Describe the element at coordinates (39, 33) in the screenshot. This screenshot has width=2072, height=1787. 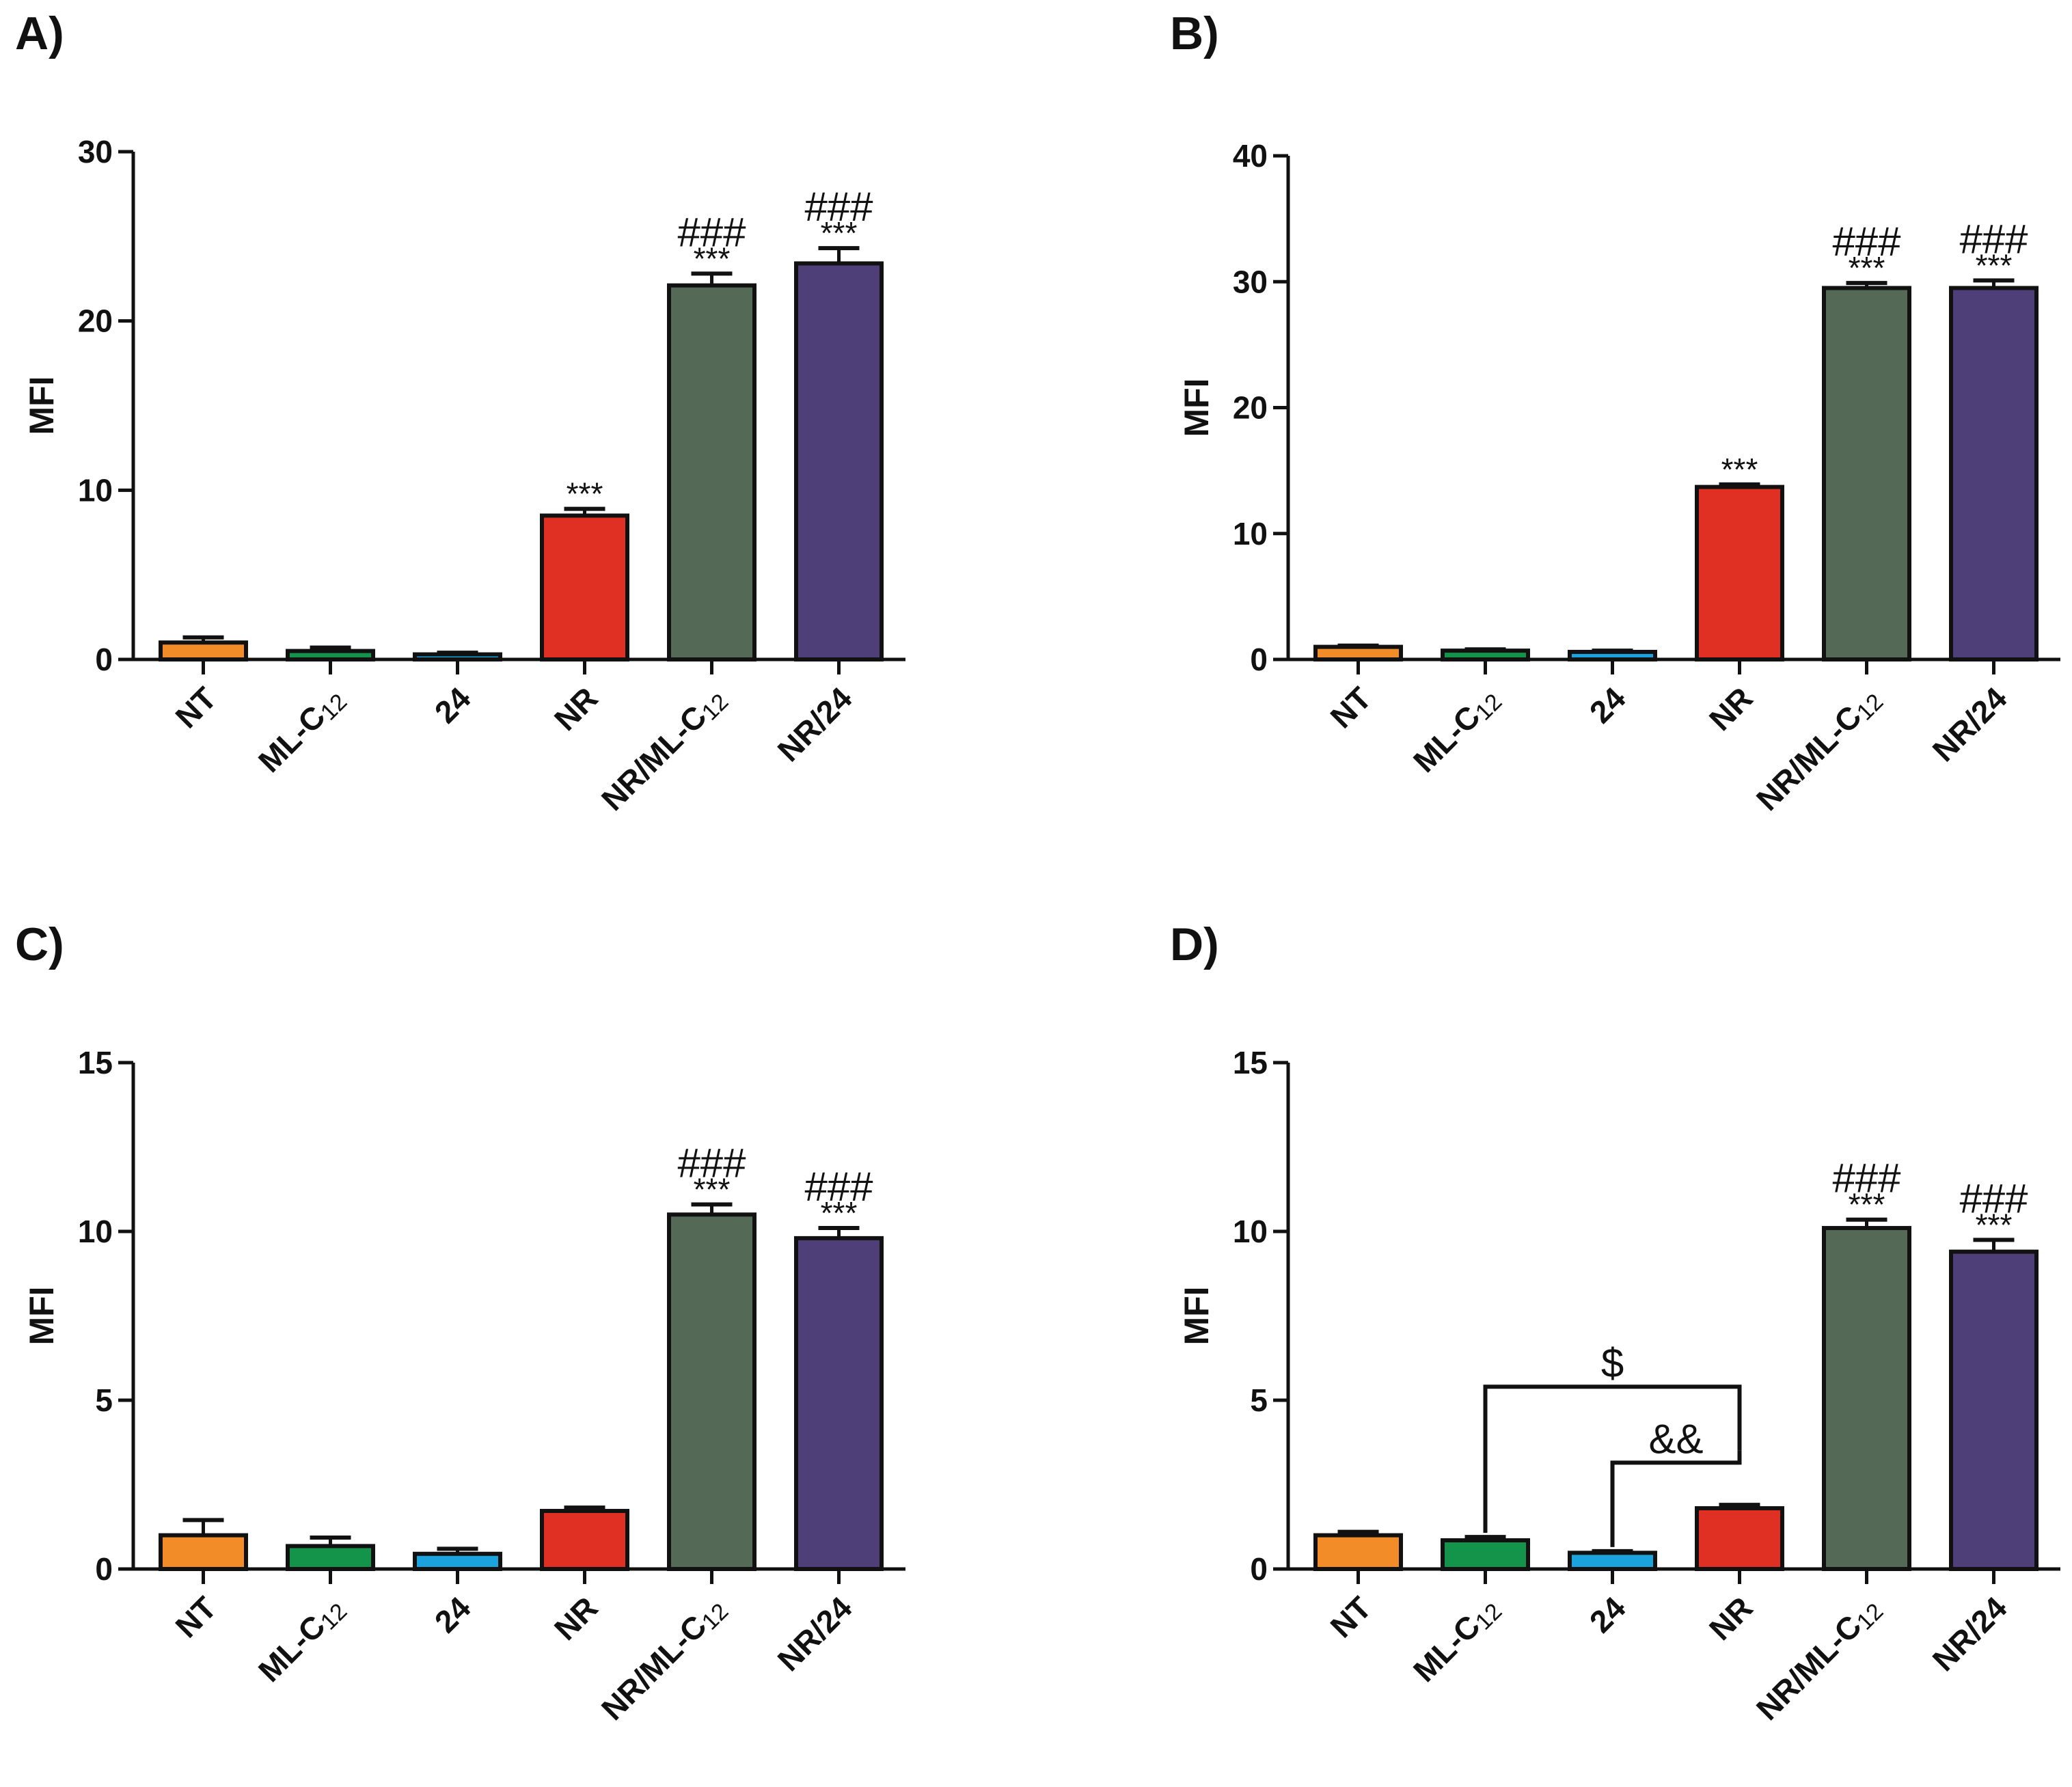
I see `panel-letter: A)` at that location.